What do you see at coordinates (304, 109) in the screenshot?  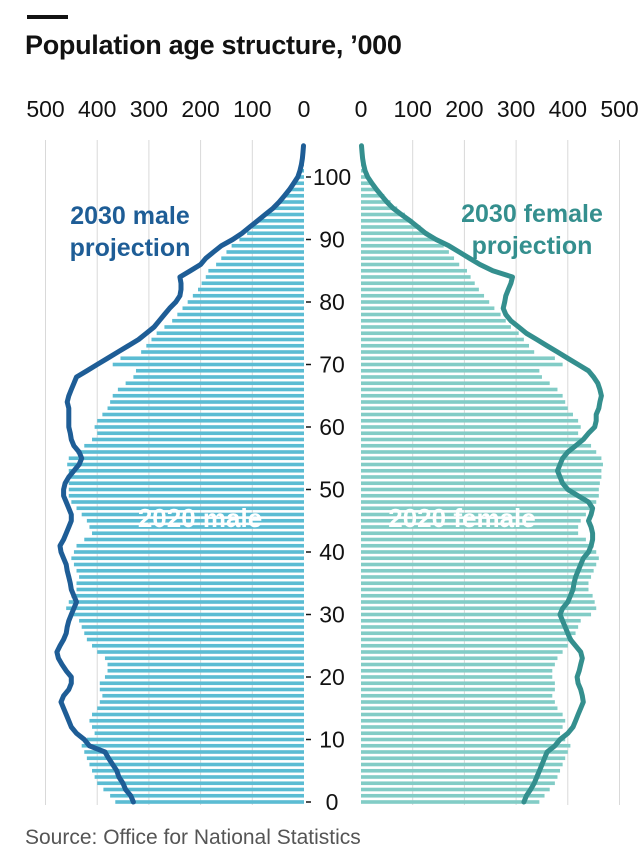 I see `x-tick-label-male: 0` at bounding box center [304, 109].